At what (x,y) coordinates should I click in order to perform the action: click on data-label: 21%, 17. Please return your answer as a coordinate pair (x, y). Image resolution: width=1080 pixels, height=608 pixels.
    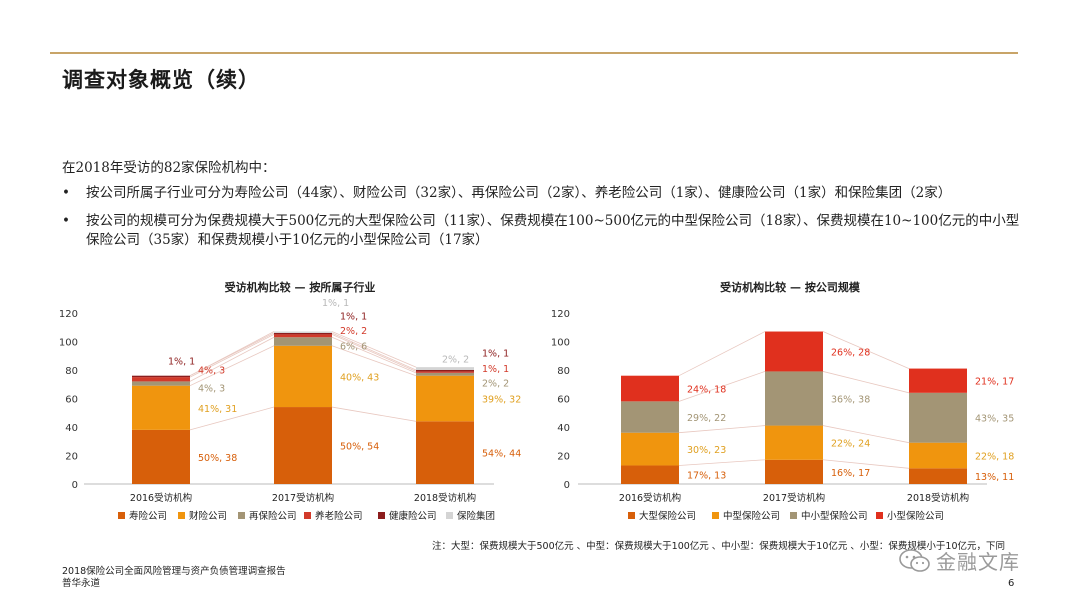
    Looking at the image, I should click on (994, 382).